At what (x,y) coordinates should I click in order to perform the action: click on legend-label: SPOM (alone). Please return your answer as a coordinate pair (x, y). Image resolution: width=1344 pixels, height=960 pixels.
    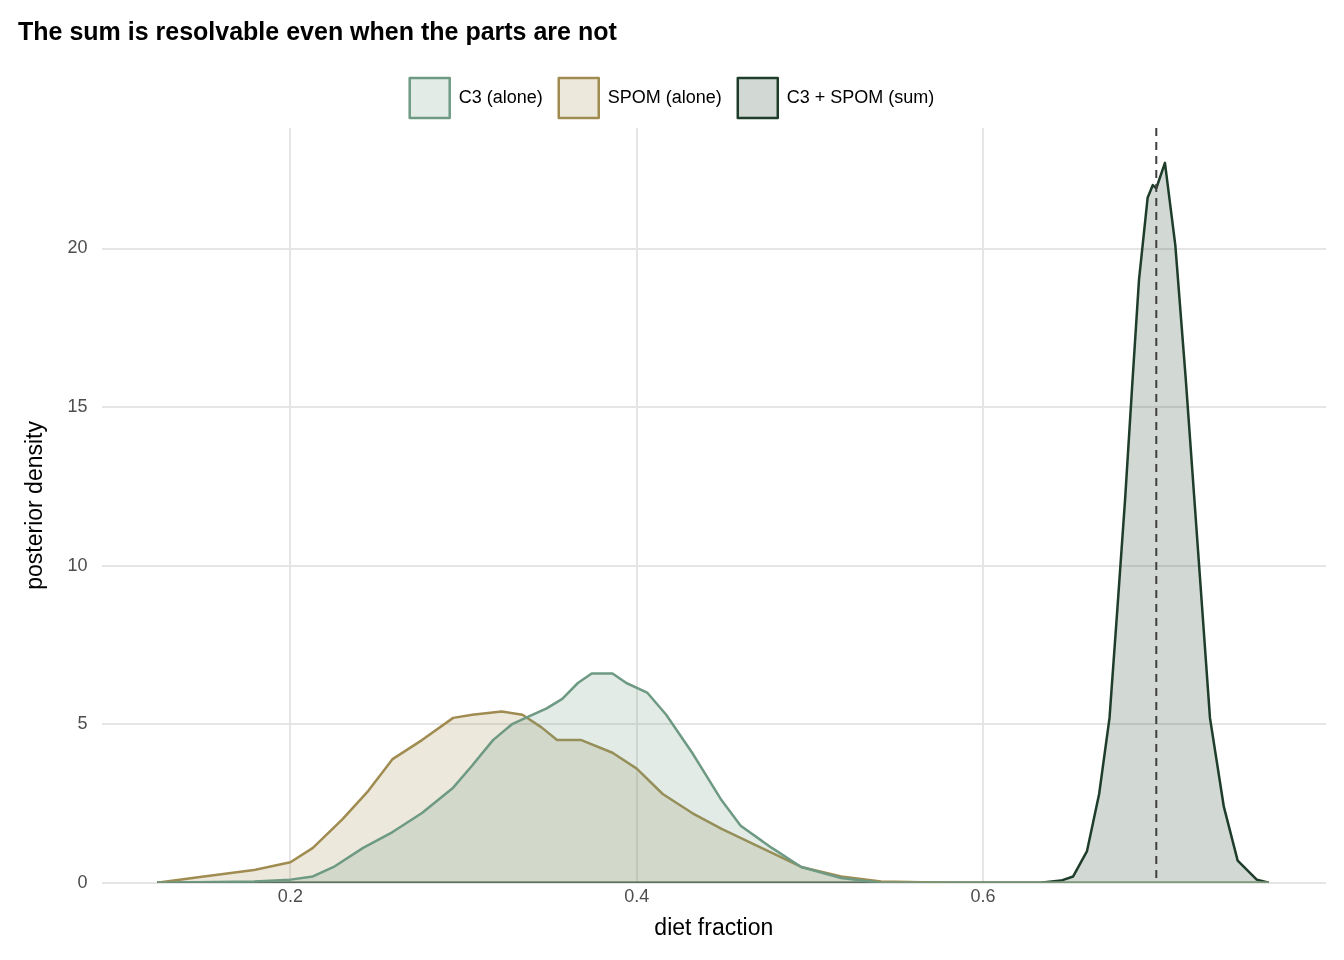
    Looking at the image, I should click on (664, 96).